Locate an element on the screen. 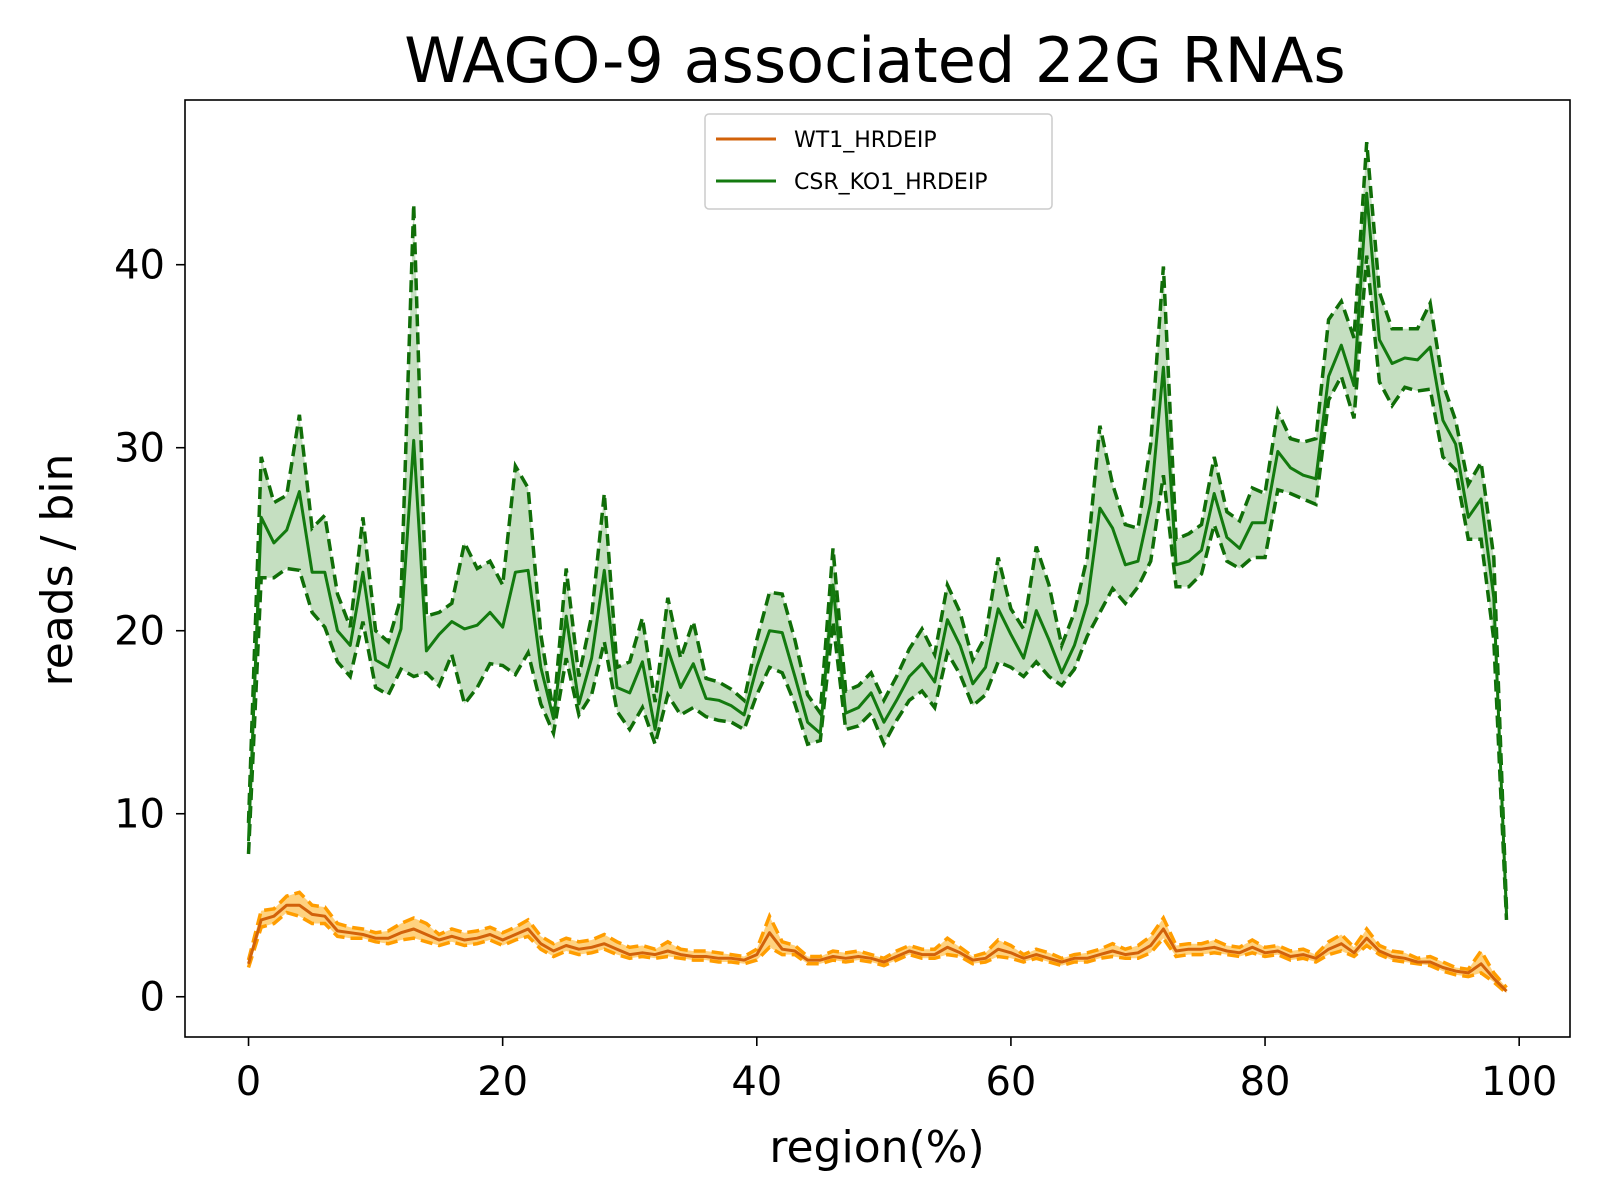  y-axis: 0 10 20 30 40 is located at coordinates (149, 632).